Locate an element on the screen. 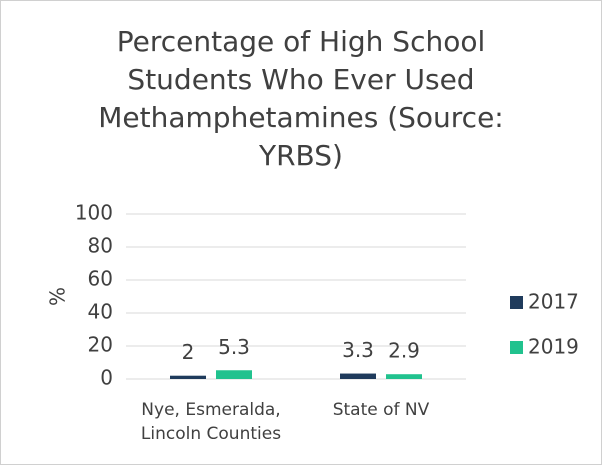 The image size is (602, 465). data-label: 5.3 is located at coordinates (234, 347).